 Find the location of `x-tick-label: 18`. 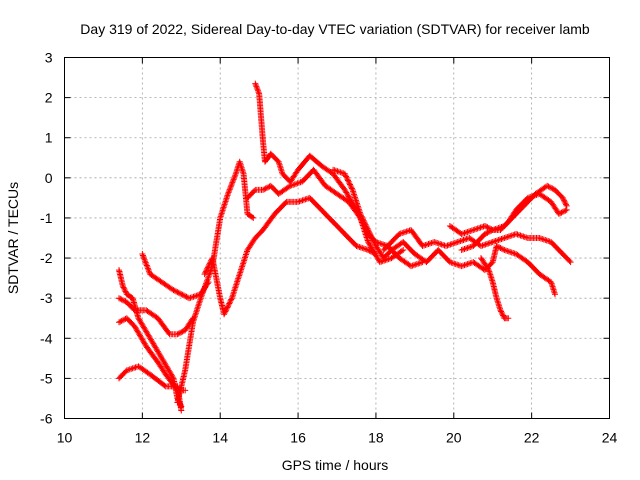

x-tick-label: 18 is located at coordinates (376, 438).